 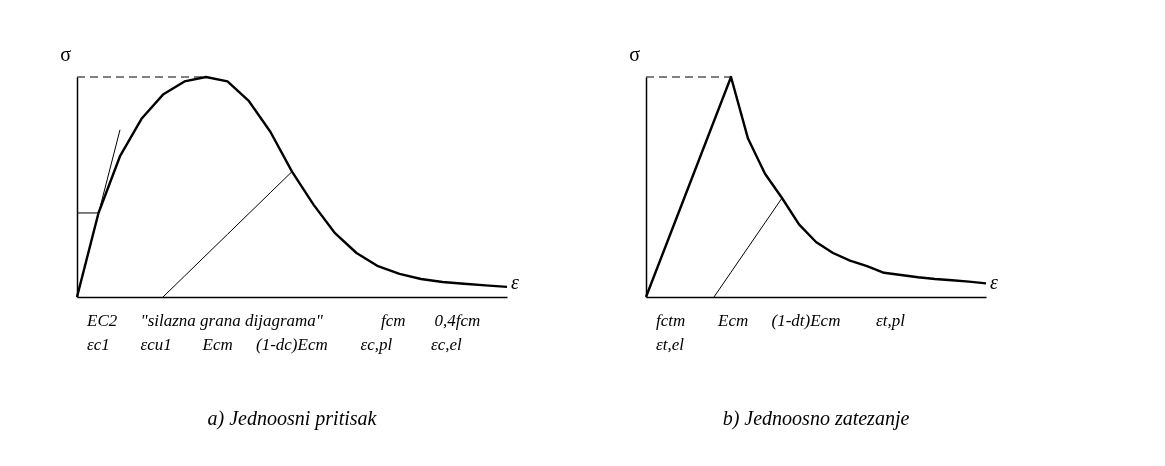 I want to click on text: fctm, so click(x=671, y=320).